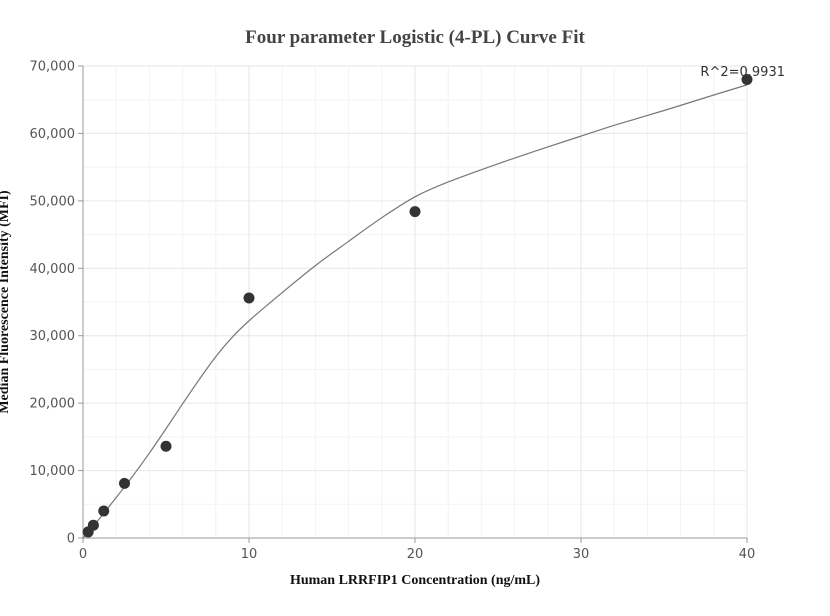  Describe the element at coordinates (6, 302) in the screenshot. I see `y-axis-label: Median Fluorescence Intensity (MFI)` at that location.